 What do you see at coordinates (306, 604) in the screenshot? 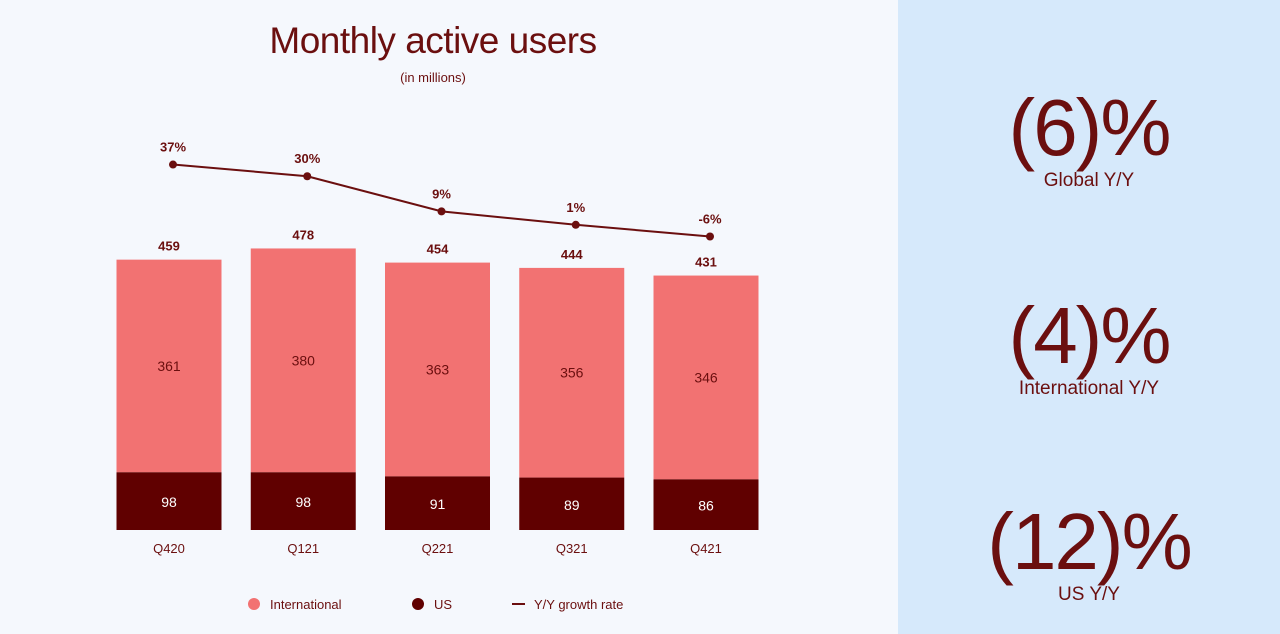
I see `legend-international-label: International` at bounding box center [306, 604].